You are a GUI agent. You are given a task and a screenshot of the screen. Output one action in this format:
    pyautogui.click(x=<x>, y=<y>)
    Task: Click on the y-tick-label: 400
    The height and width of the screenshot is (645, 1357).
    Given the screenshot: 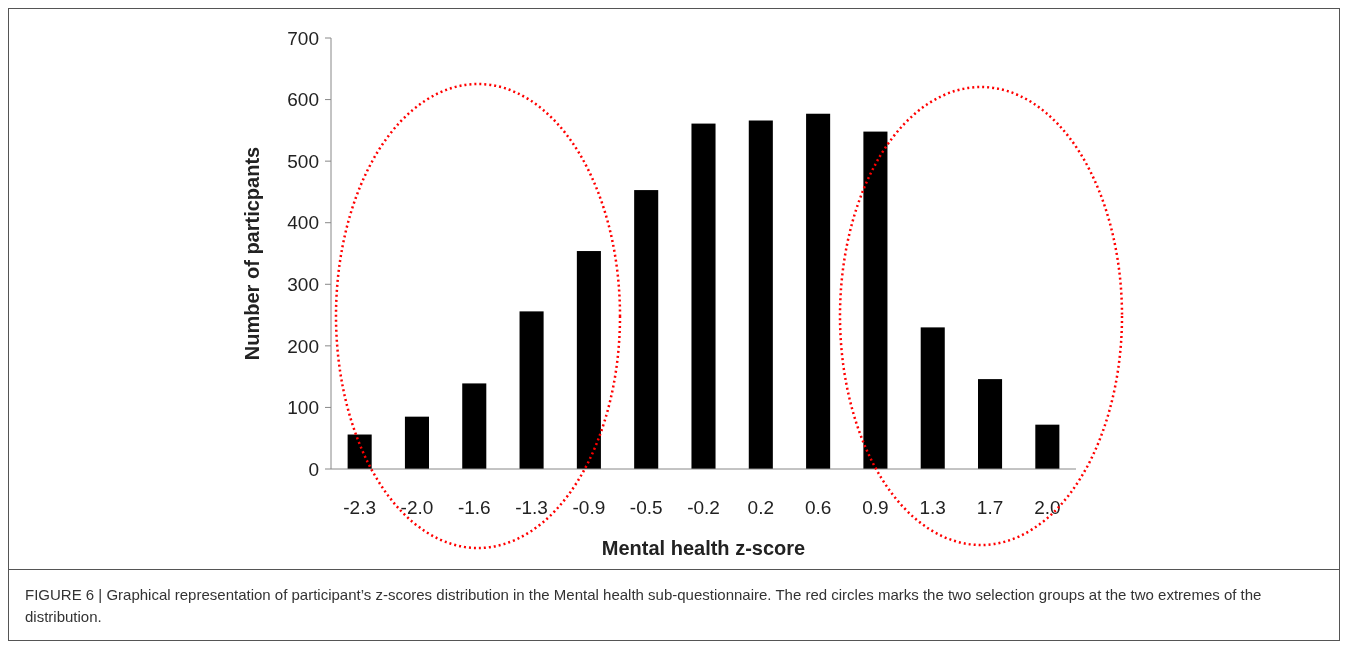 What is the action you would take?
    pyautogui.click(x=303, y=223)
    